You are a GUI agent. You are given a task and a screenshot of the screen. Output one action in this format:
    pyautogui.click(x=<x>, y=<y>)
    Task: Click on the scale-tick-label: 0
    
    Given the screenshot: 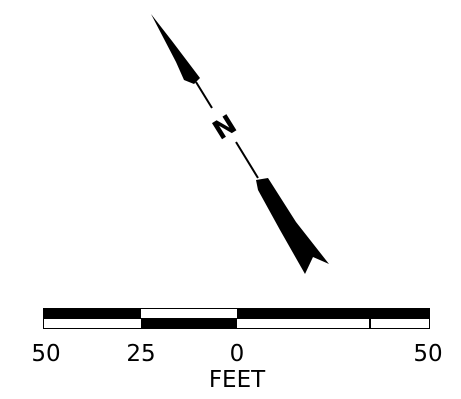 What is the action you would take?
    pyautogui.click(x=237, y=354)
    